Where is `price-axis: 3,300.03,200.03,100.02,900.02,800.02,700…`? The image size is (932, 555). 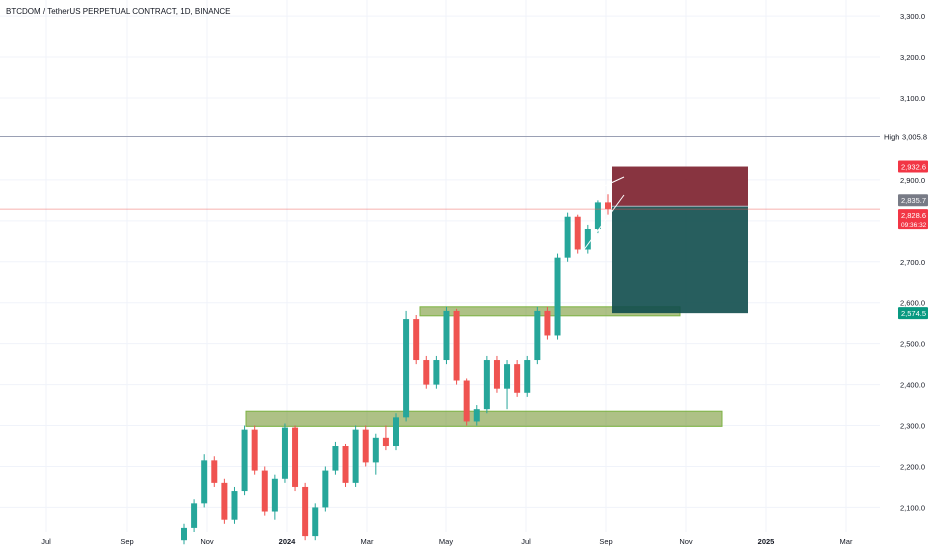
price-axis: 3,300.03,200.03,100.02,900.02,800.02,700… is located at coordinates (906, 262).